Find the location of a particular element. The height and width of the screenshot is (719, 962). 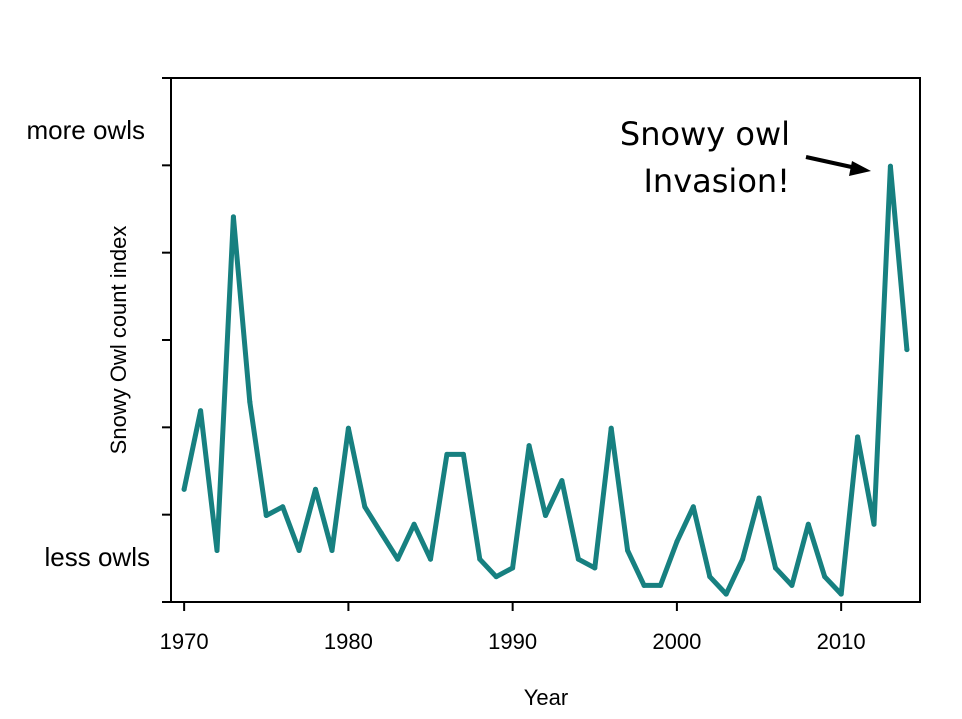

y-axis-ticks is located at coordinates (166, 340).